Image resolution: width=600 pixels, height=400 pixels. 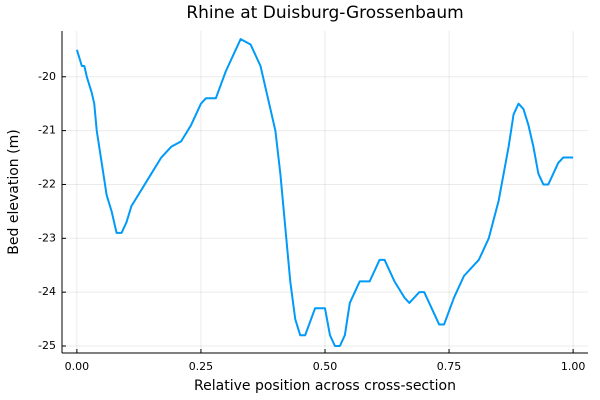 I want to click on chart-title: Rhine at Duisburg-Grossenbaum, so click(x=324, y=13).